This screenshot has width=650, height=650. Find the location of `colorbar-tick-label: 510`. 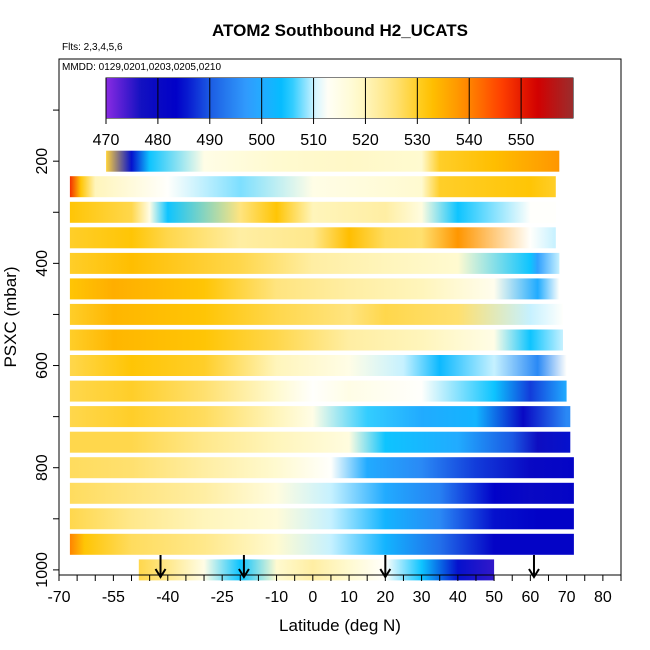

colorbar-tick-label: 510 is located at coordinates (313, 140).